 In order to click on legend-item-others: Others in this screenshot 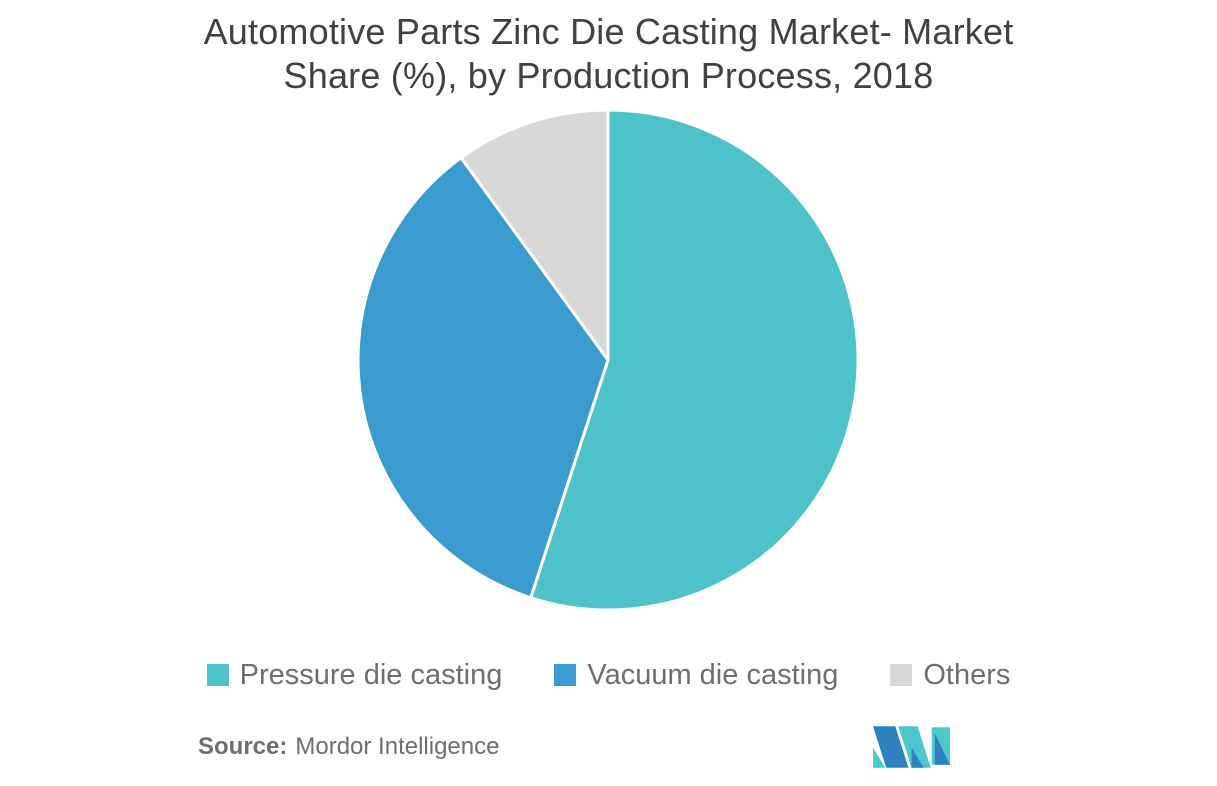, I will do `click(950, 675)`.